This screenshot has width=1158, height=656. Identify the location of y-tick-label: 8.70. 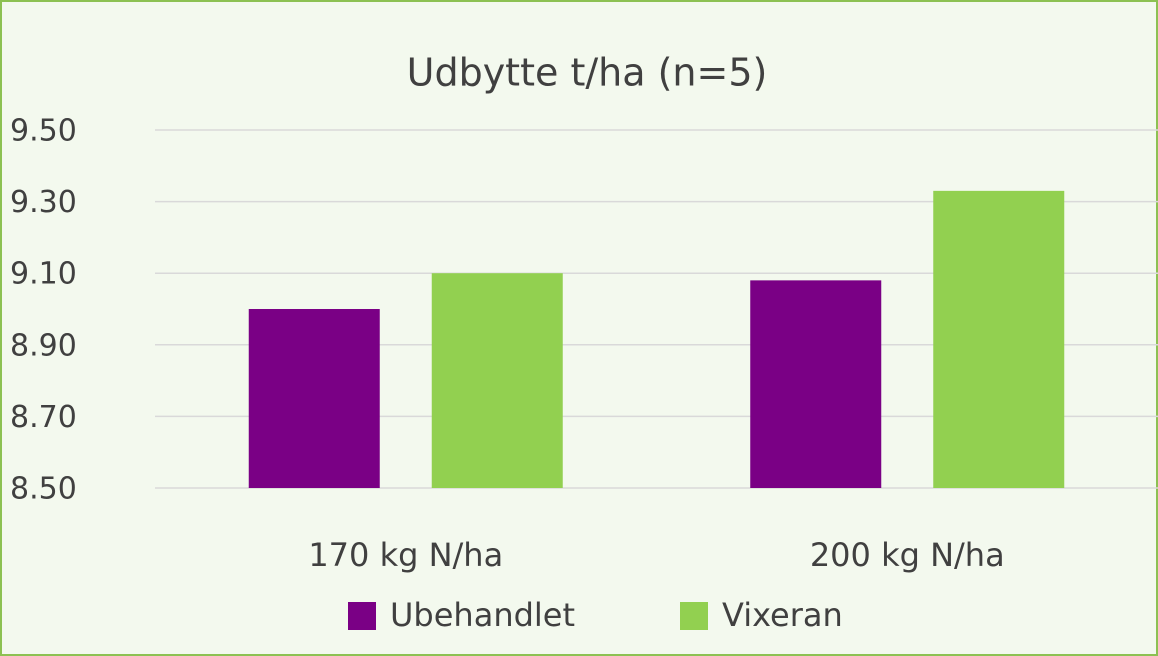
(43, 417).